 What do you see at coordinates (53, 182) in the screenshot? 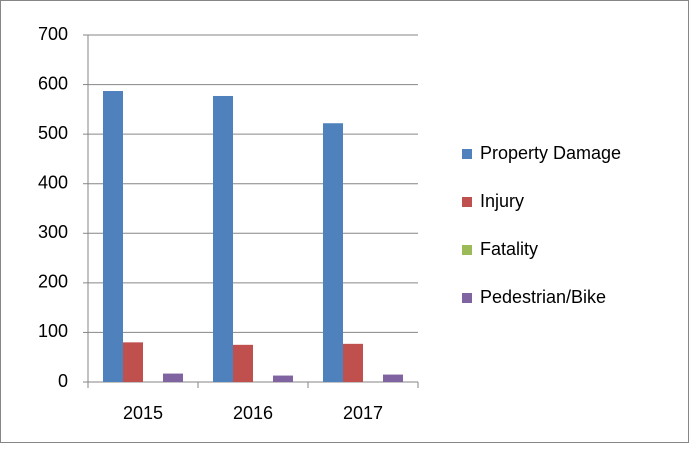
I see `y-tick-label: 400` at bounding box center [53, 182].